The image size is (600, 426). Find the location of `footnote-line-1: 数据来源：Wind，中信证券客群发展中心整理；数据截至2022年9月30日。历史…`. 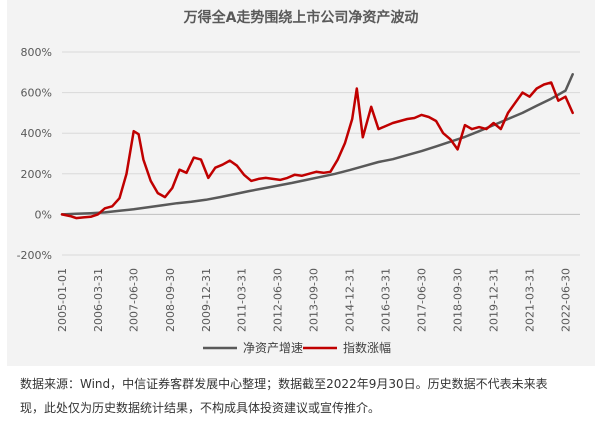

footnote-line-1: 数据来源：Wind，中信证券客群发展中心整理；数据截至2022年9月30日。历史… is located at coordinates (284, 384).